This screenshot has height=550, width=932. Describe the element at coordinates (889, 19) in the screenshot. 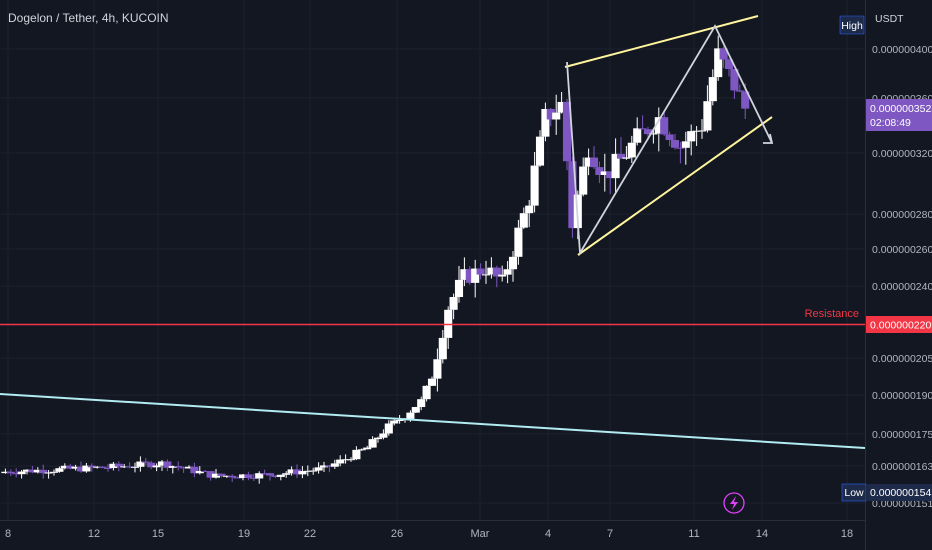

I see `currency-label: USDT` at that location.